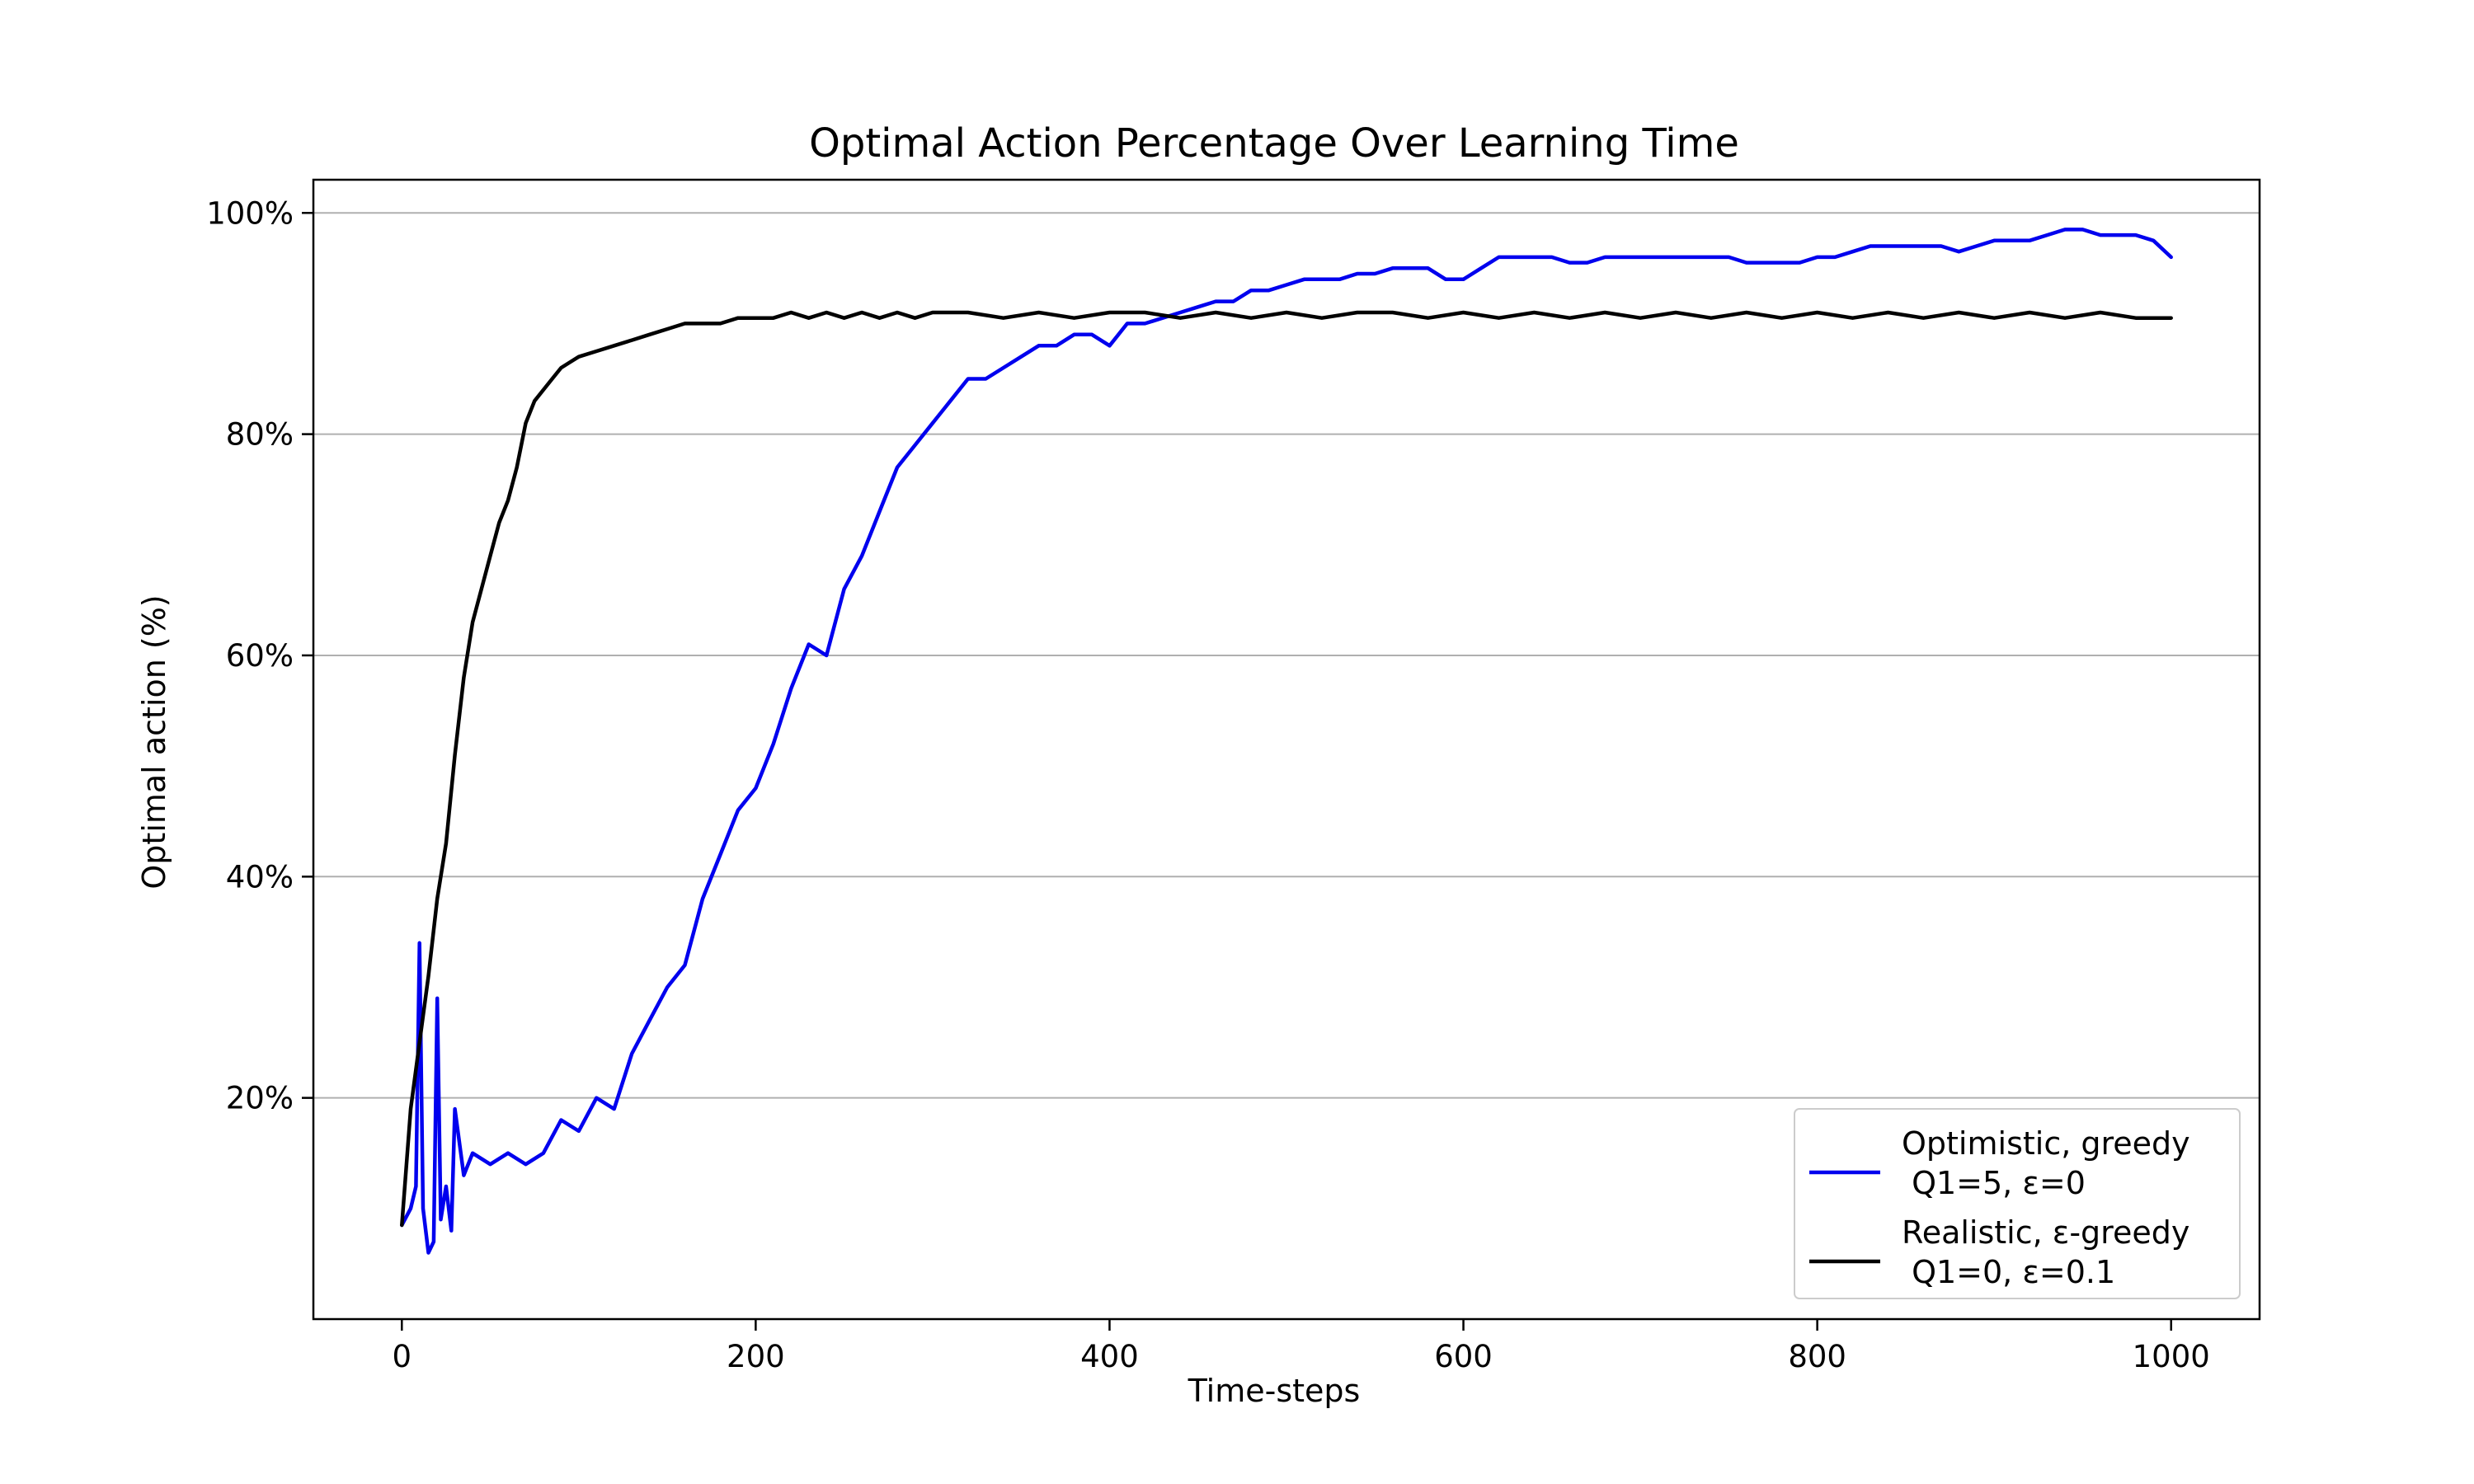 The height and width of the screenshot is (1484, 2474). I want to click on y-tick-label-3: 80%, so click(260, 435).